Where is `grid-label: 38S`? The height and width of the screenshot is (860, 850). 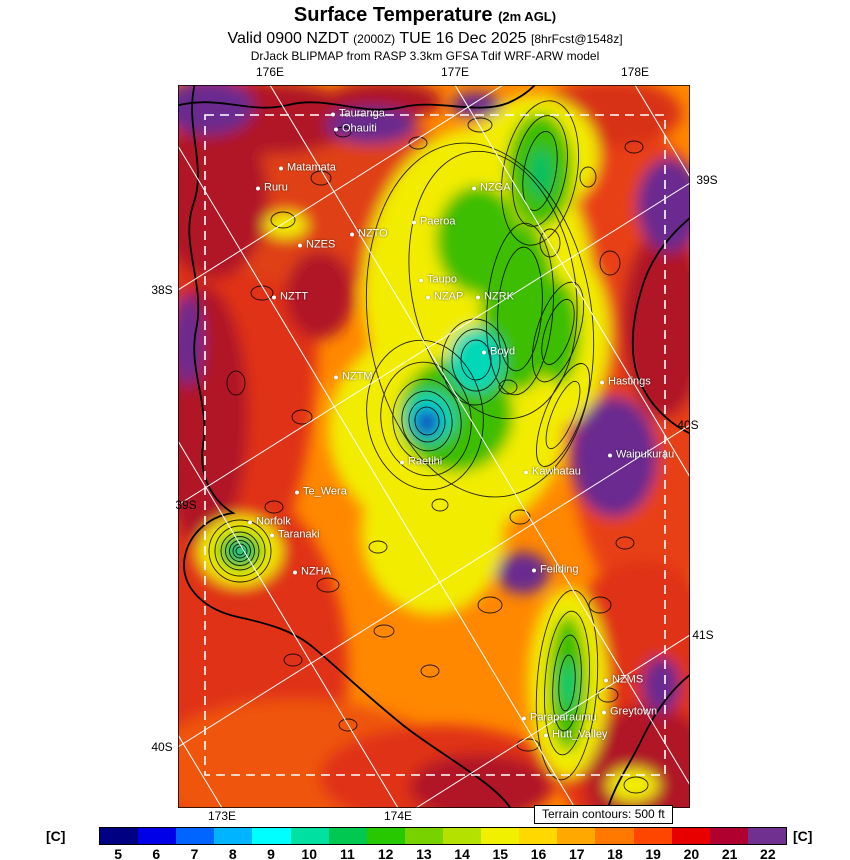 grid-label: 38S is located at coordinates (162, 290).